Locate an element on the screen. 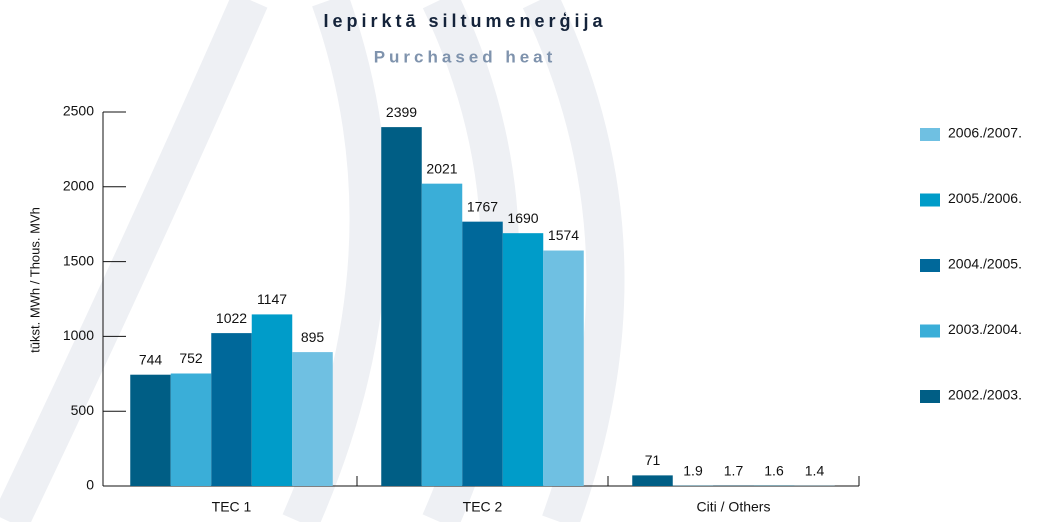 Image resolution: width=1037 pixels, height=522 pixels. y-tick-label: 2500 is located at coordinates (78, 111).